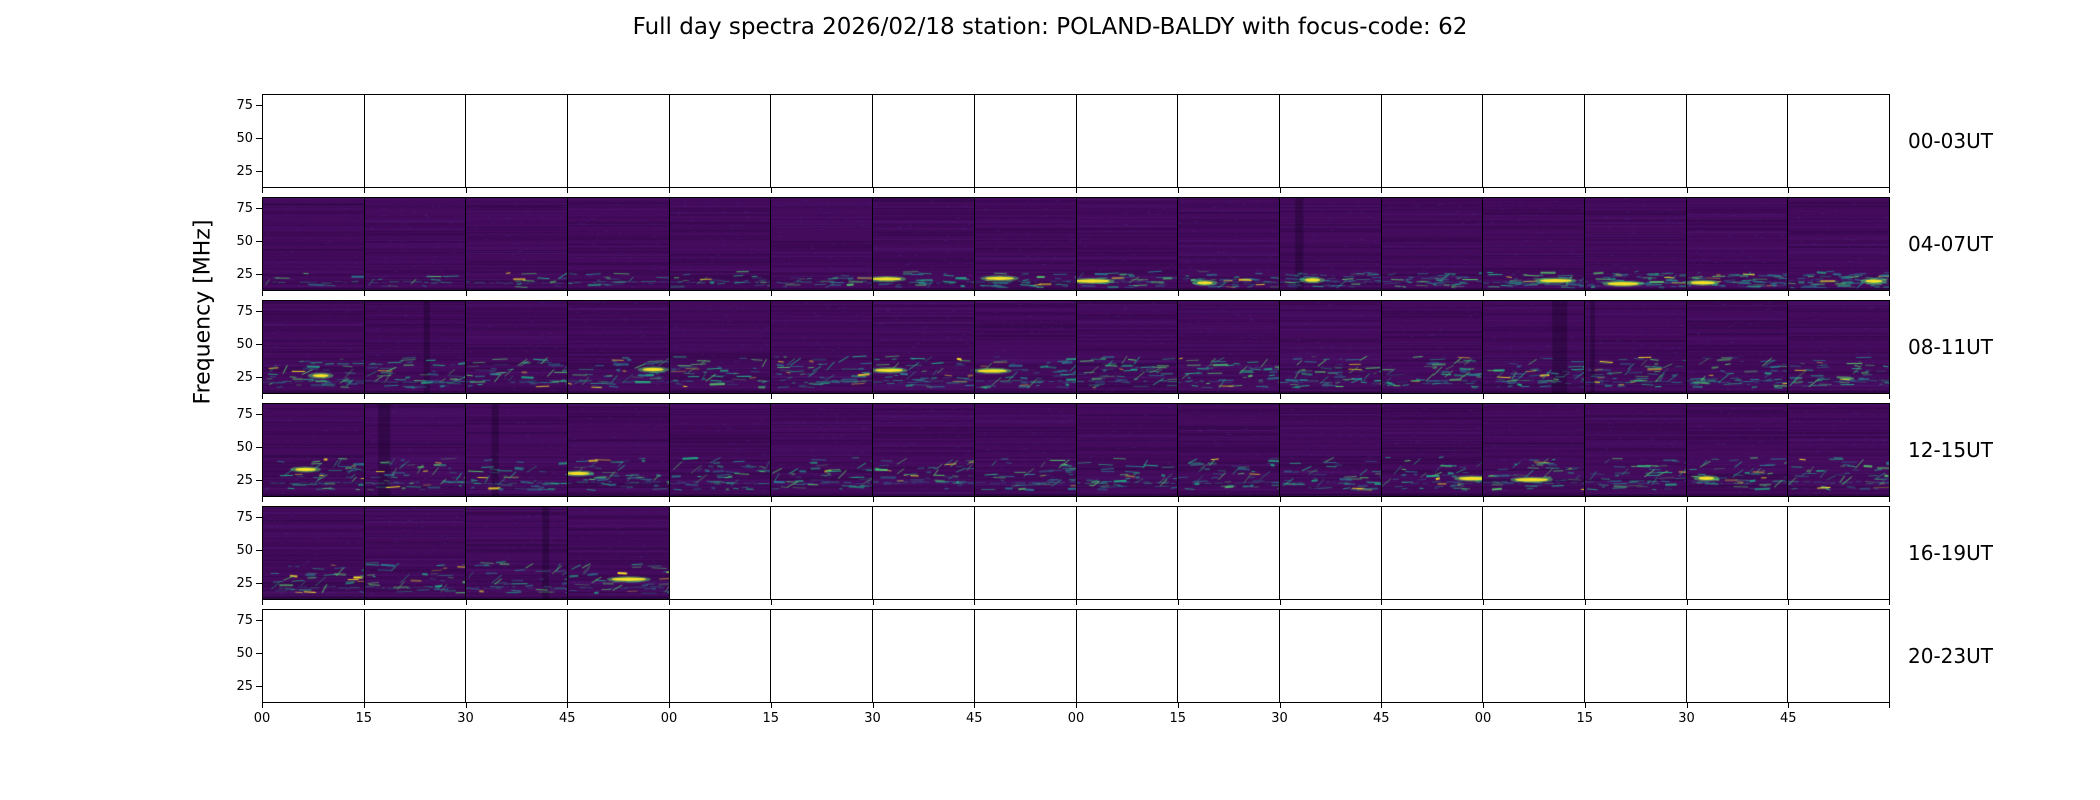 The width and height of the screenshot is (2100, 800). I want to click on y-tick-label: 50, so click(244, 653).